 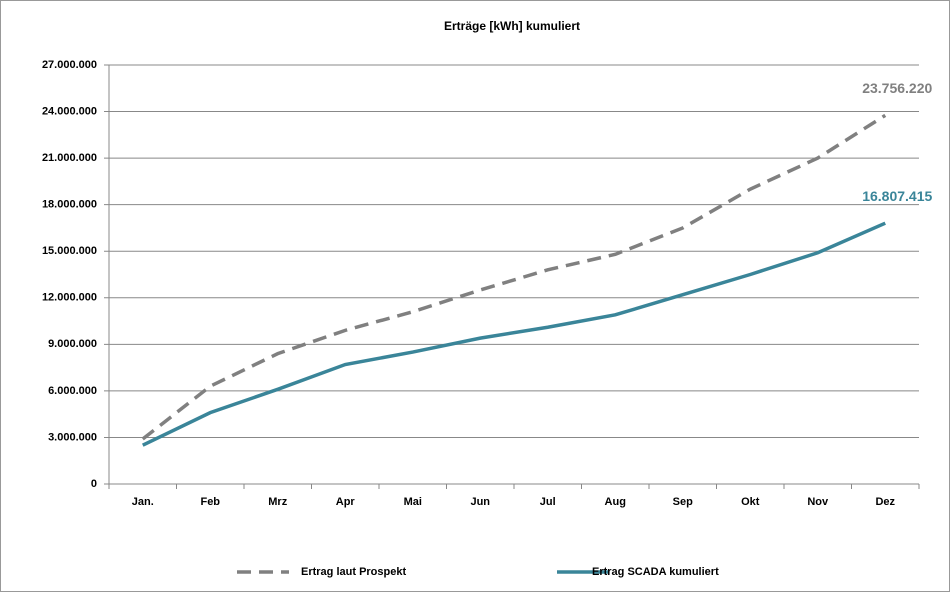 What do you see at coordinates (615, 502) in the screenshot?
I see `x-tick-label: Aug` at bounding box center [615, 502].